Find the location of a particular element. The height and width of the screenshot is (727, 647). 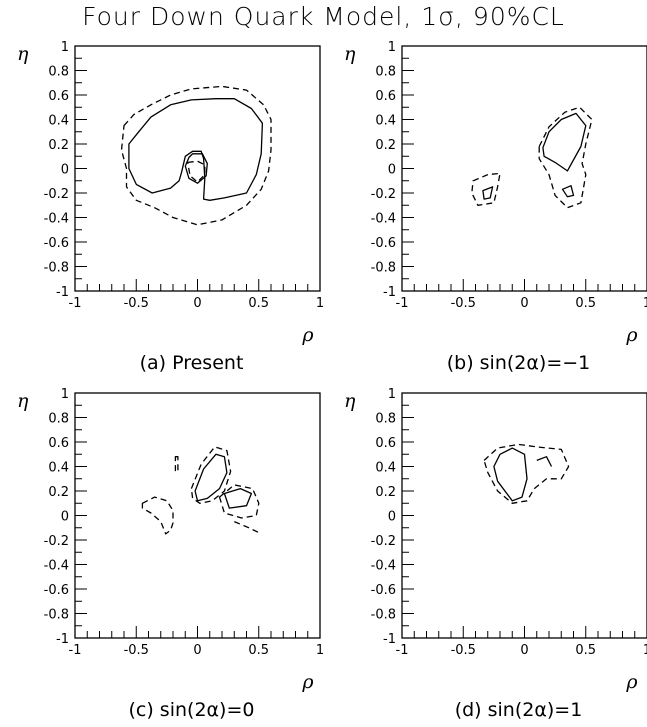

y-tick-label-a: 0.4 is located at coordinates (58, 121).